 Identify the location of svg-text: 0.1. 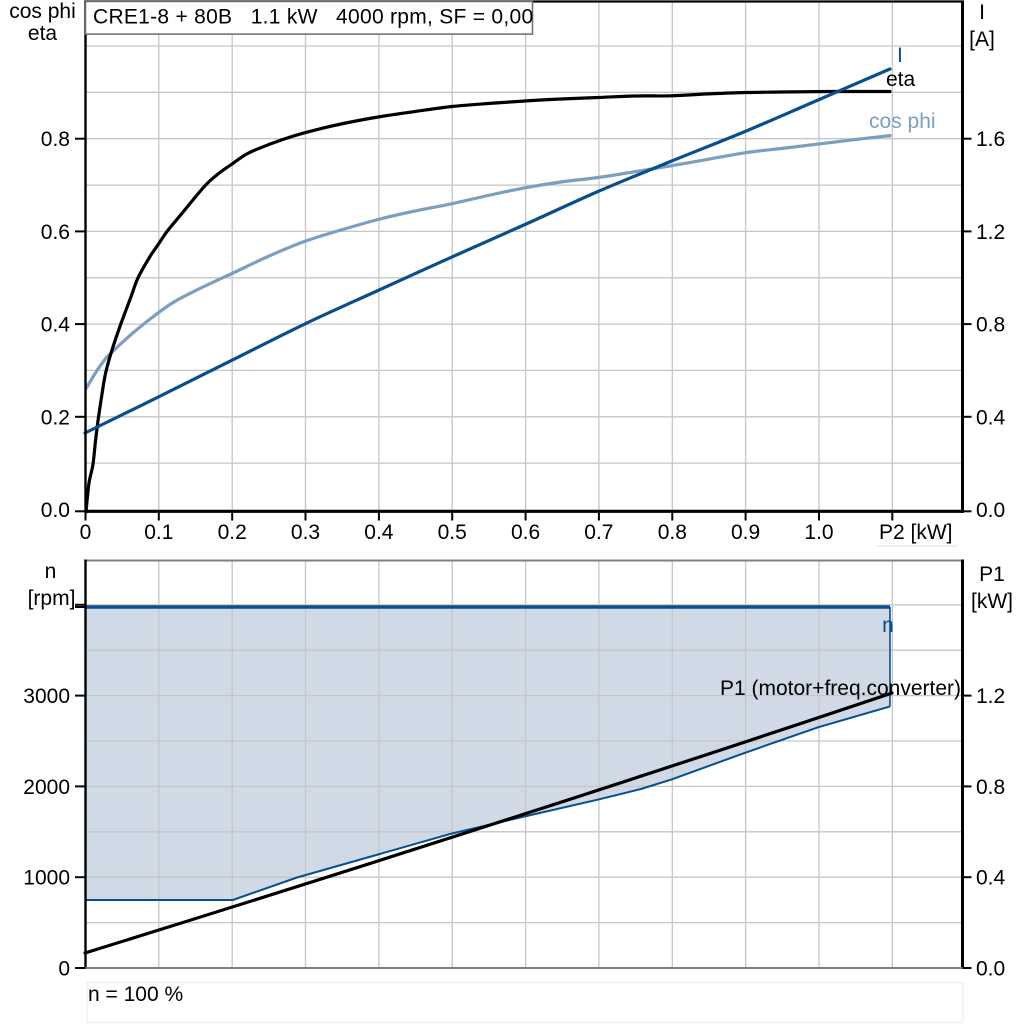
(158, 532).